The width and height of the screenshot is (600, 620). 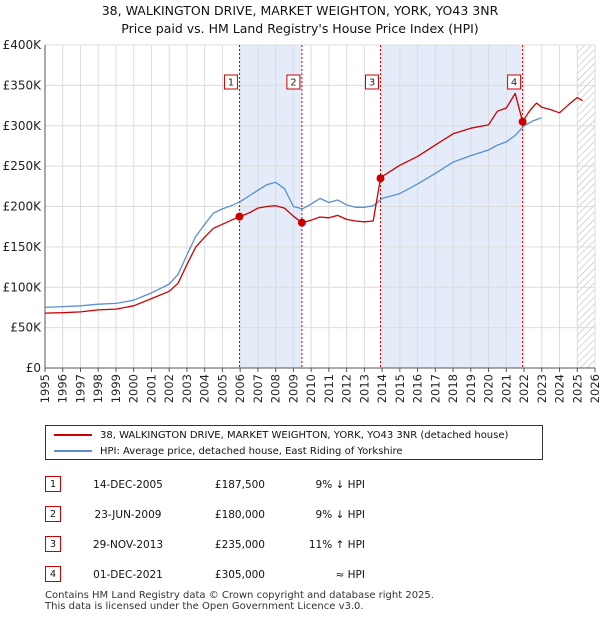 I want to click on y-tick-label: £350K, so click(x=23, y=85).